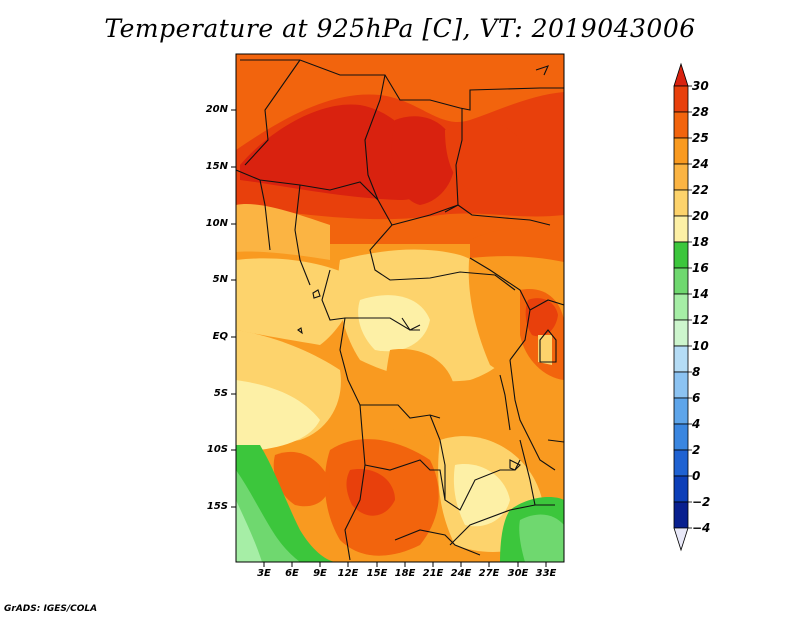 The width and height of the screenshot is (800, 618). I want to click on colorbar-bottom-arrow, so click(681, 539).